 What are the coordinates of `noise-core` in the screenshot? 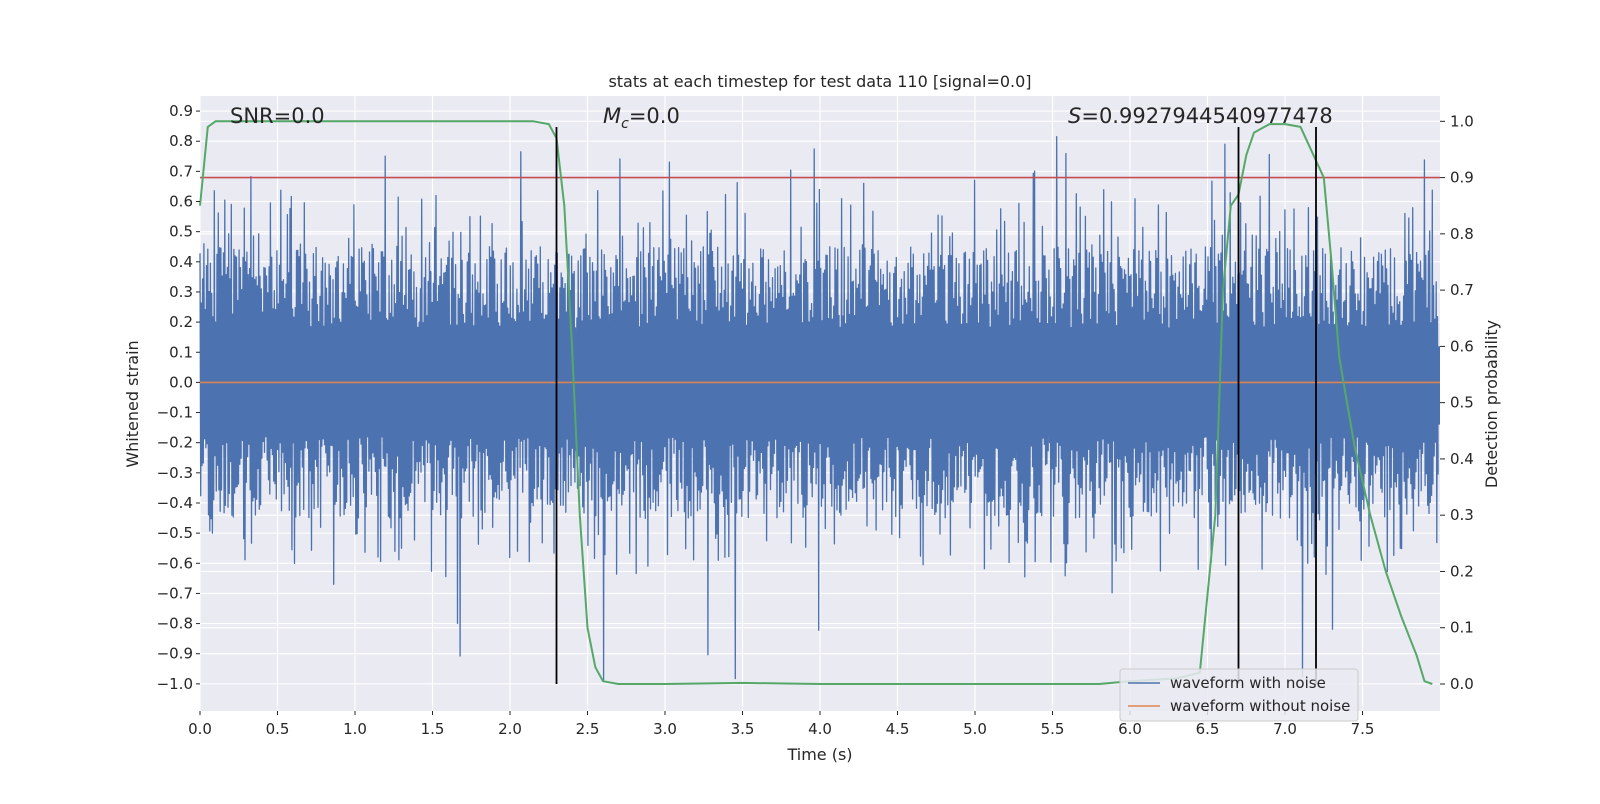 It's located at (820, 385).